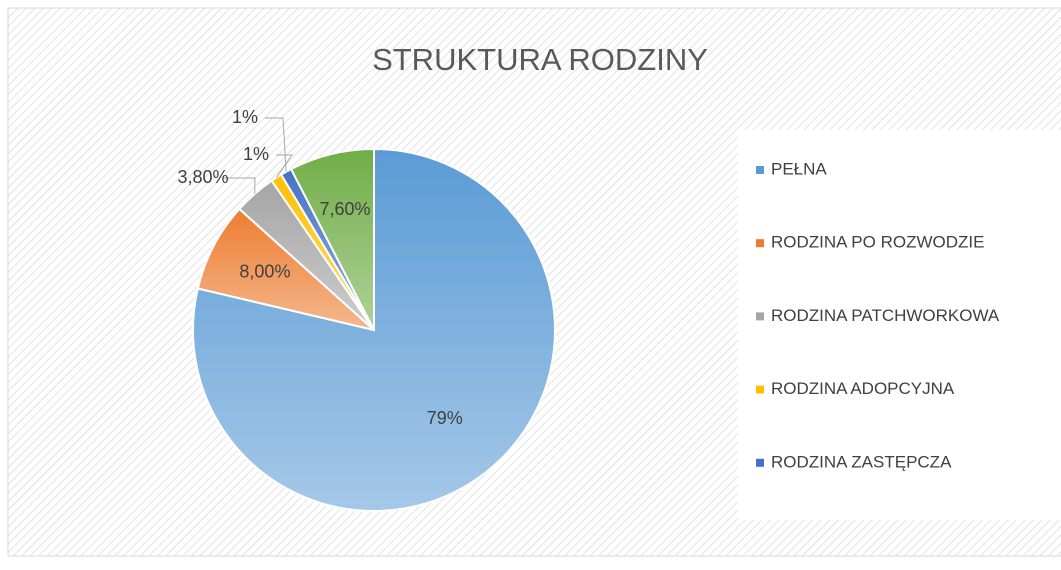  Describe the element at coordinates (885, 315) in the screenshot. I see `legend-label: RODZINA PATCHWORKOWA` at that location.